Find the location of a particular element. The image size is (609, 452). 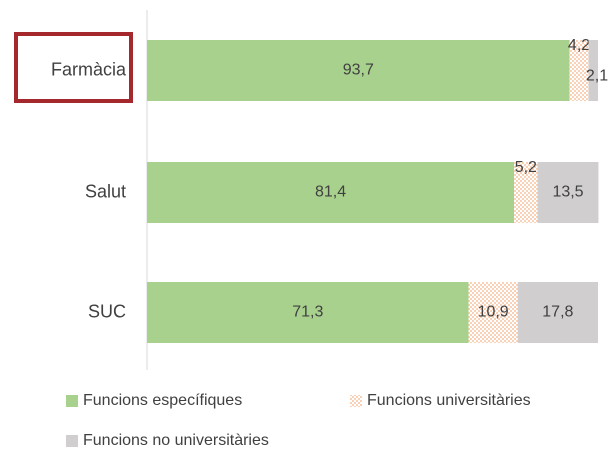

value-label: 93,7 is located at coordinates (358, 70).